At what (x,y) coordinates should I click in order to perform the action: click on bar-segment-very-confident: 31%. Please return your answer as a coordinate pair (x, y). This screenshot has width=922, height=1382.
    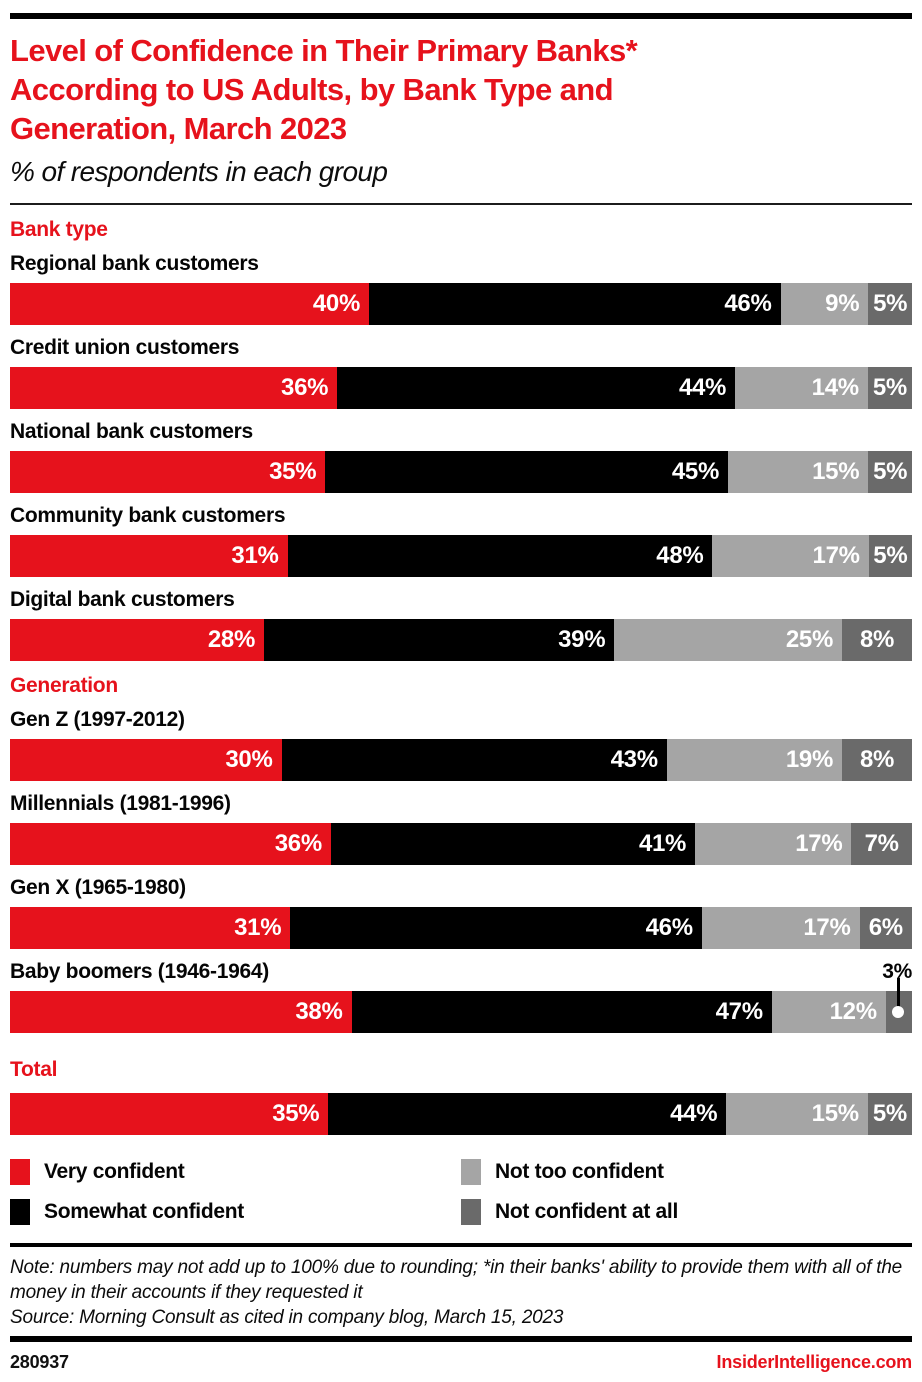
    Looking at the image, I should click on (149, 556).